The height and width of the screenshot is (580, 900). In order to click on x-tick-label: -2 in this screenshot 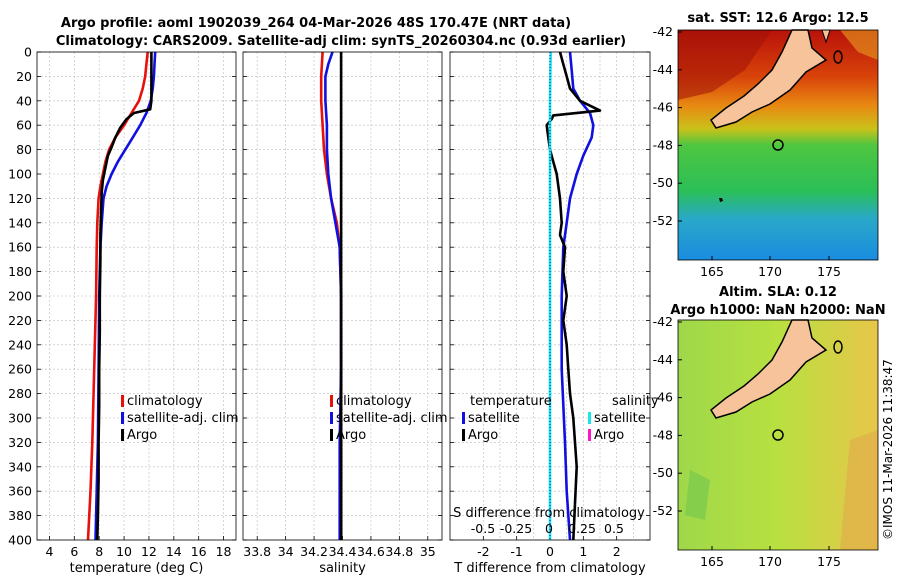, I will do `click(483, 551)`.